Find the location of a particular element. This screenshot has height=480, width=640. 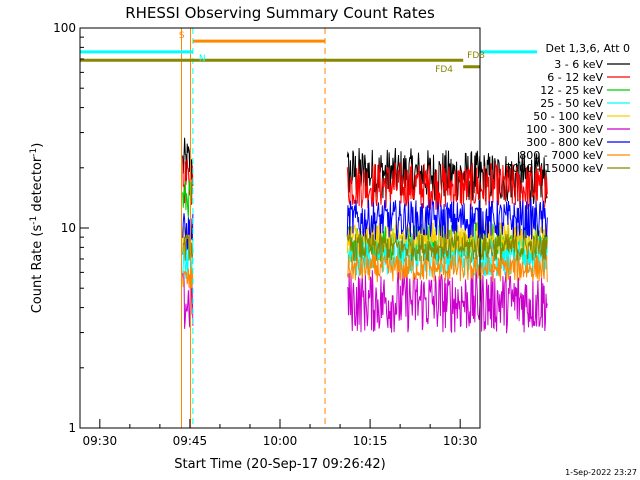

y-axis-label-tail: detector is located at coordinates (37, 186).